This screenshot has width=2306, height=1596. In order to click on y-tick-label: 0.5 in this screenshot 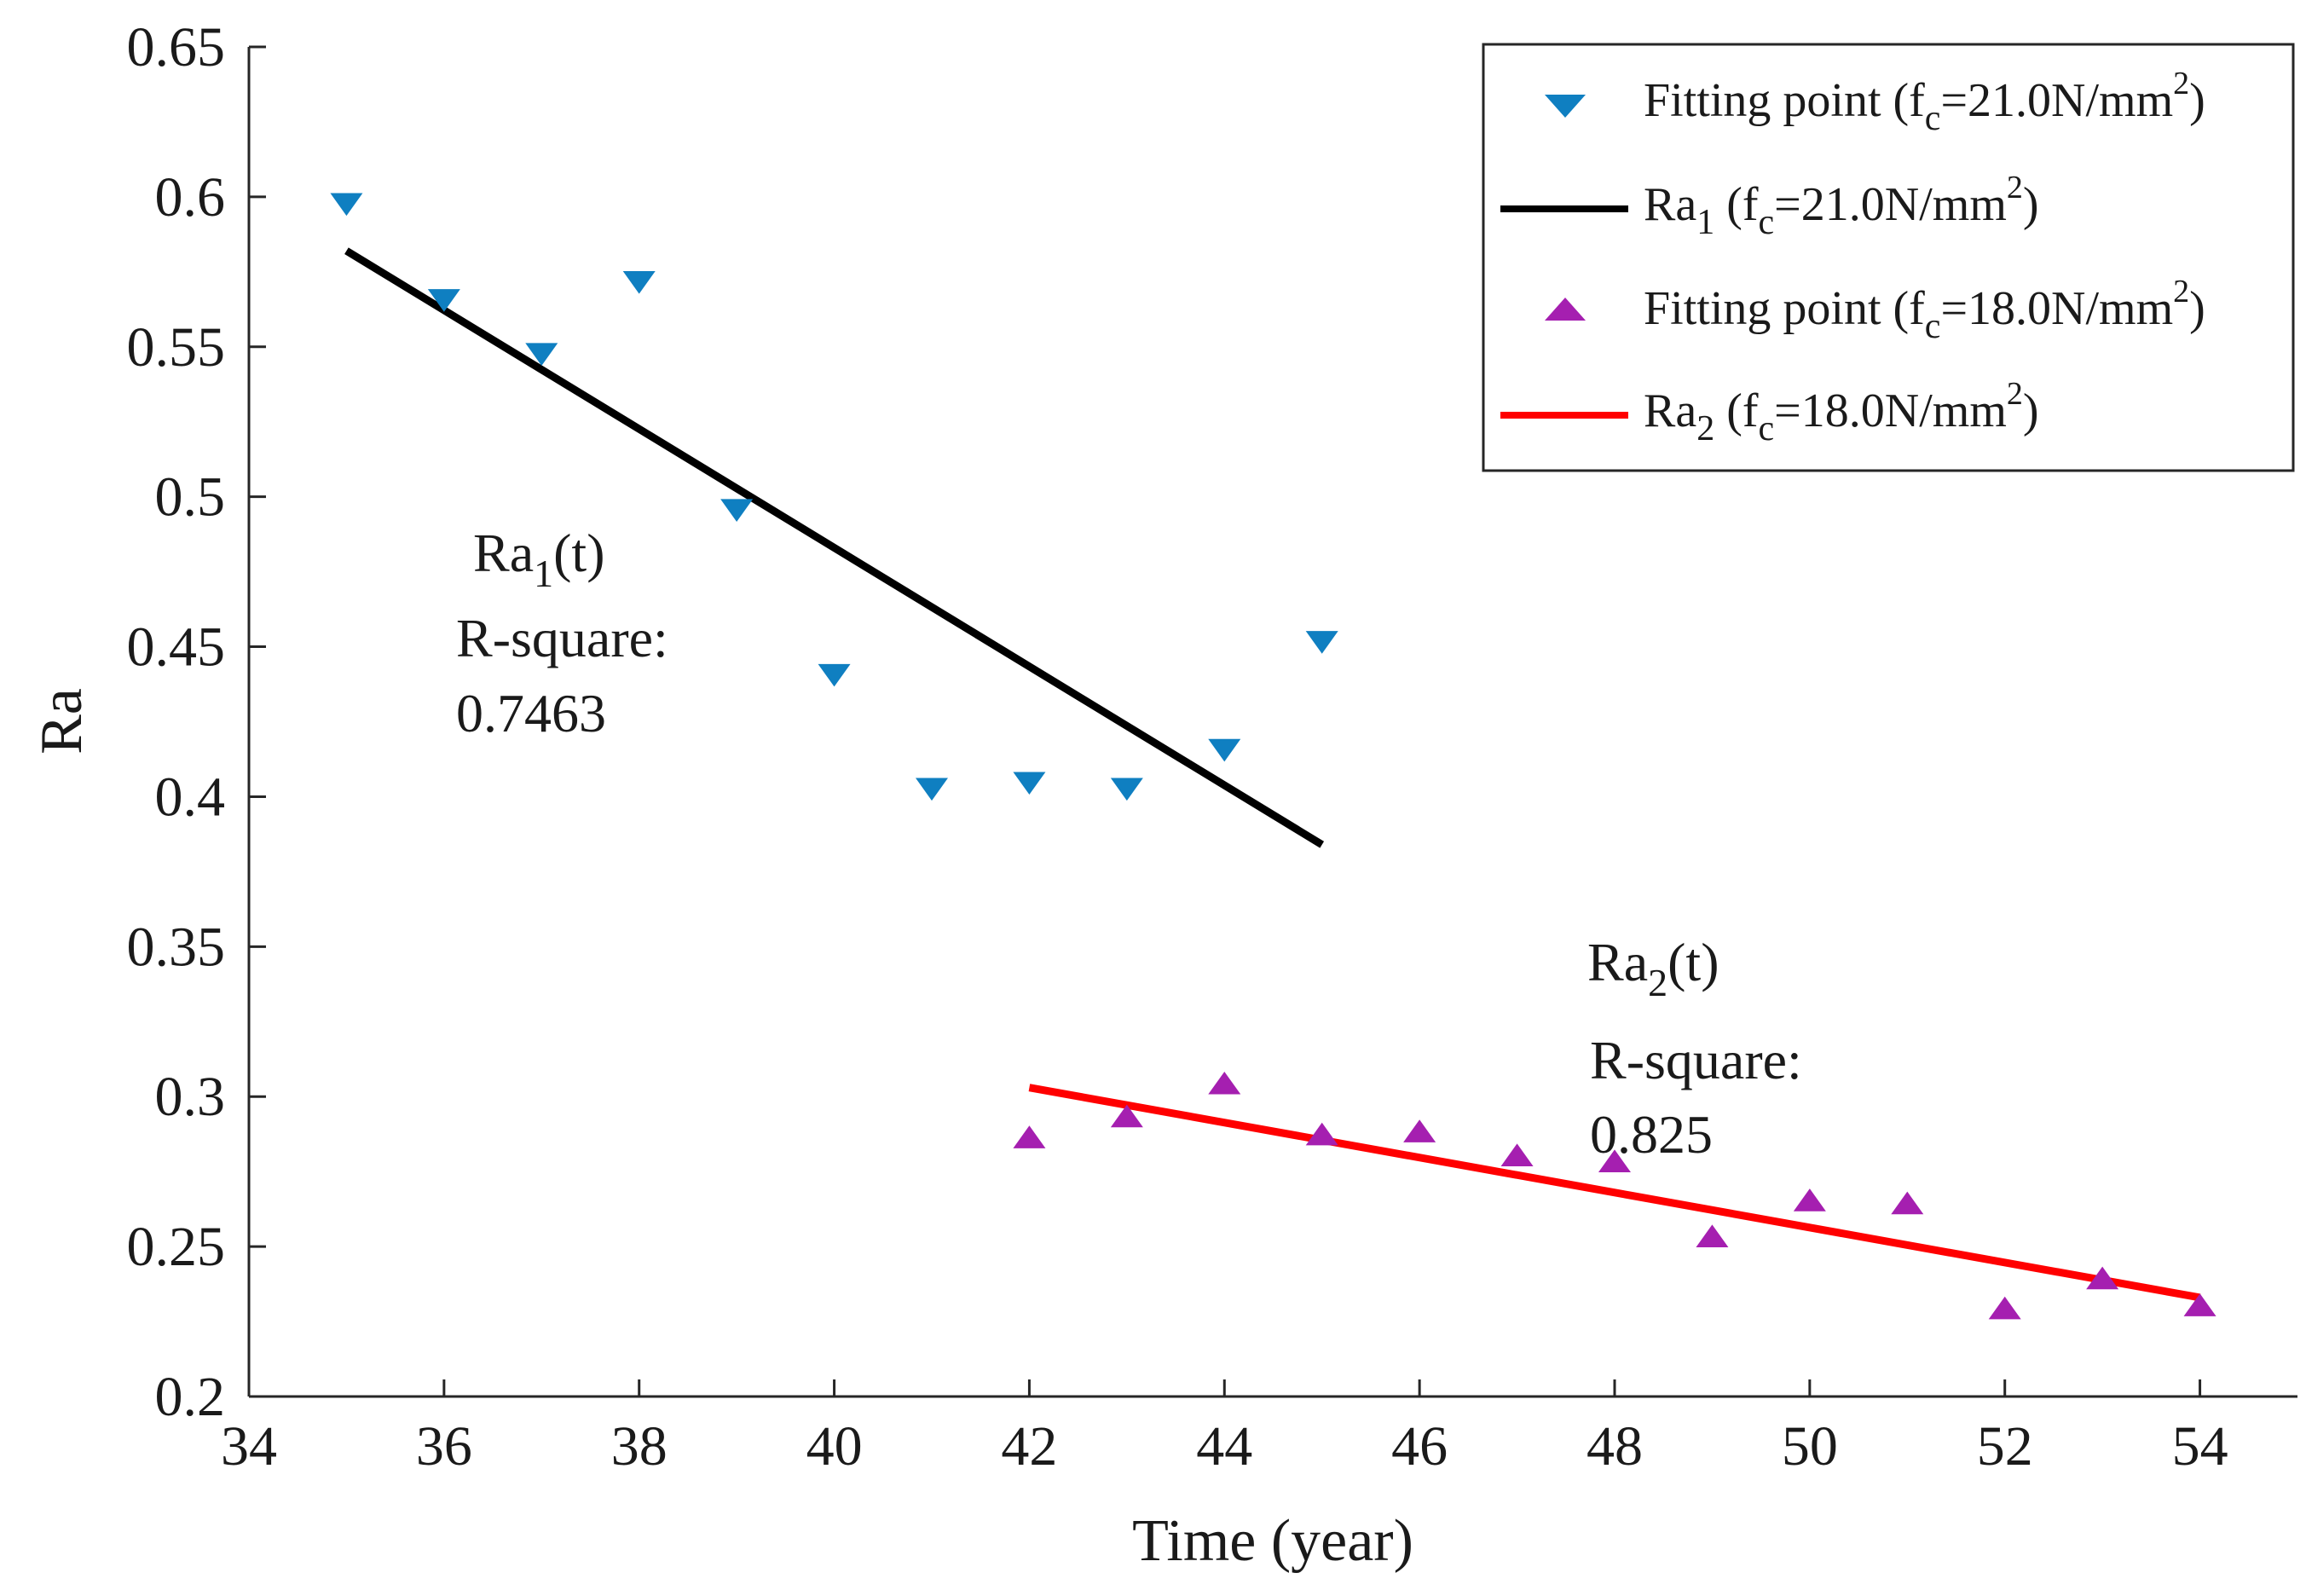, I will do `click(190, 497)`.